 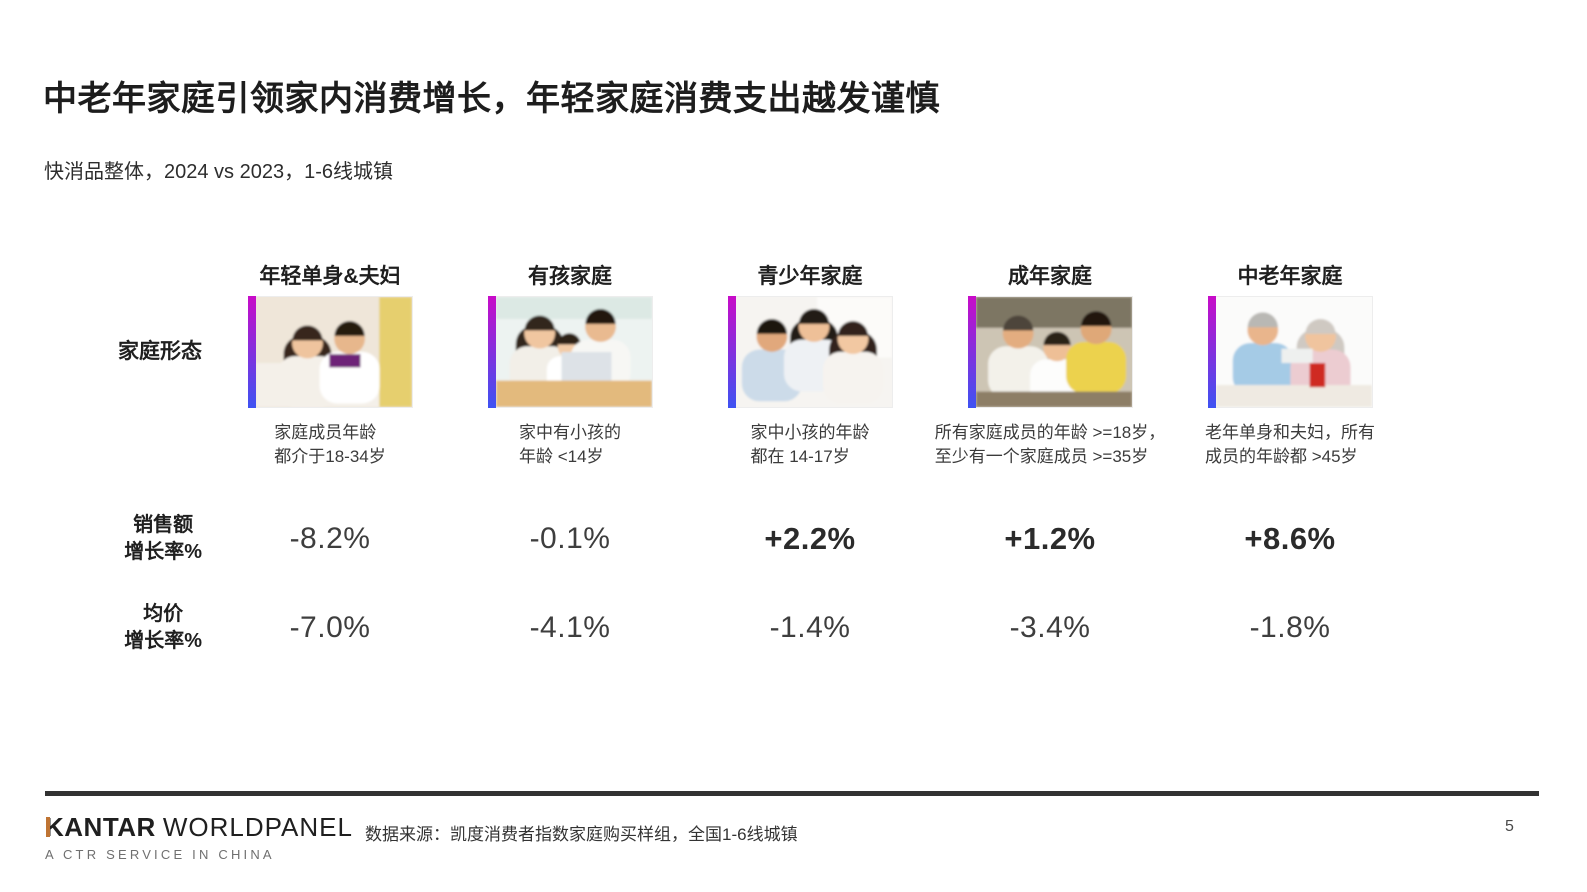 I want to click on family-column: 有孩家庭 家中有小孩的 年龄 <14岁 -0.1% -4.1%, so click(x=570, y=460).